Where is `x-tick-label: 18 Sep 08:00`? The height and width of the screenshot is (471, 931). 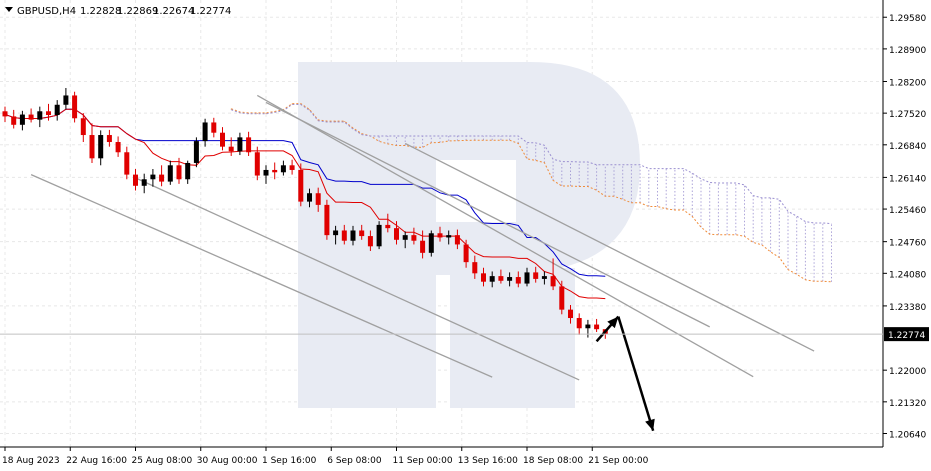 x-tick-label: 18 Sep 08:00 is located at coordinates (553, 461).